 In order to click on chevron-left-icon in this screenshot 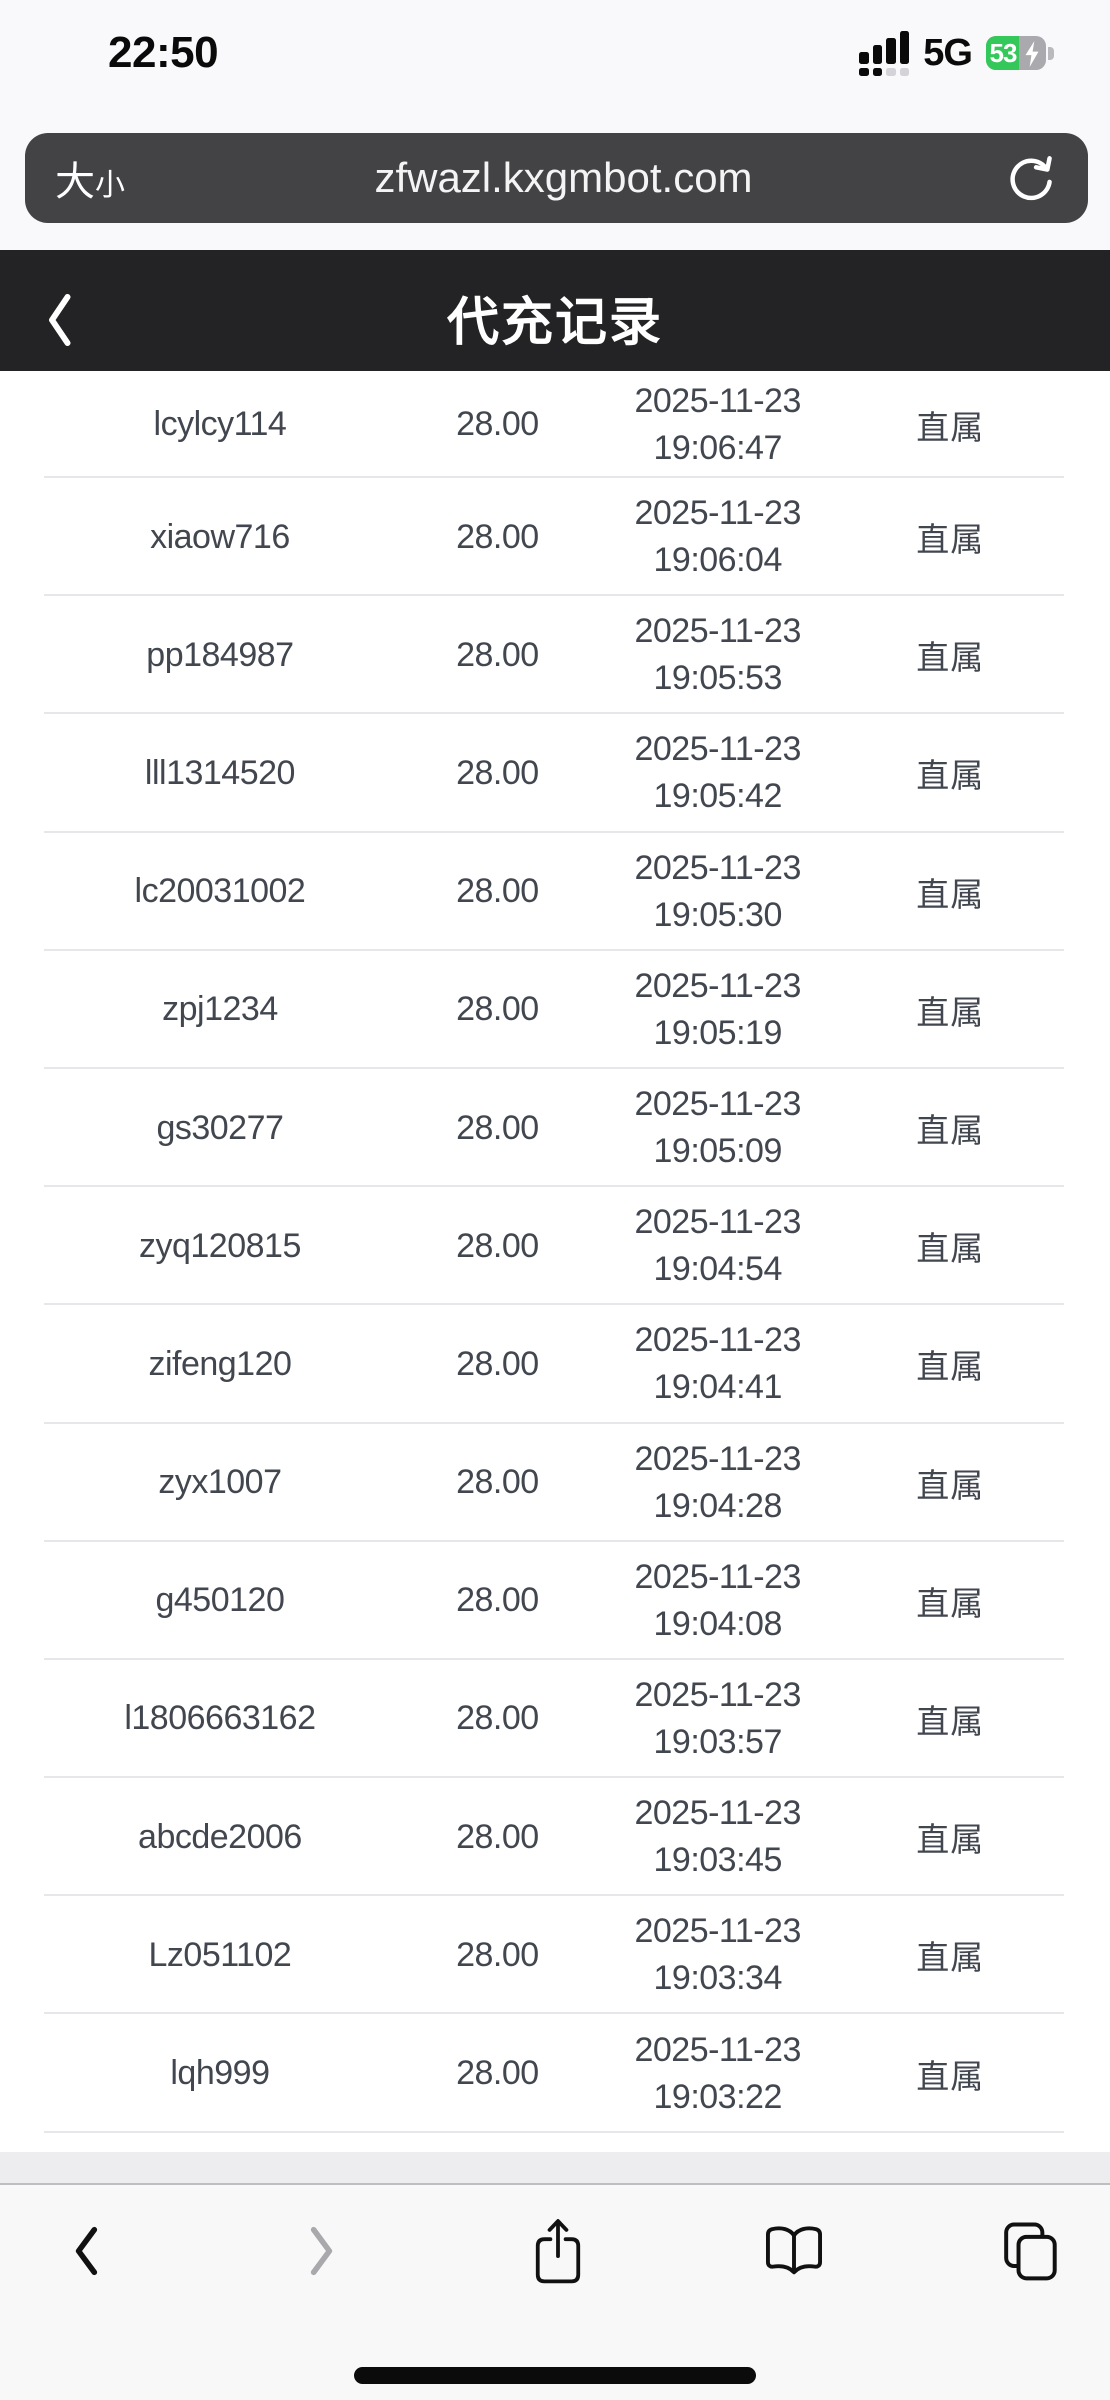, I will do `click(60, 319)`.